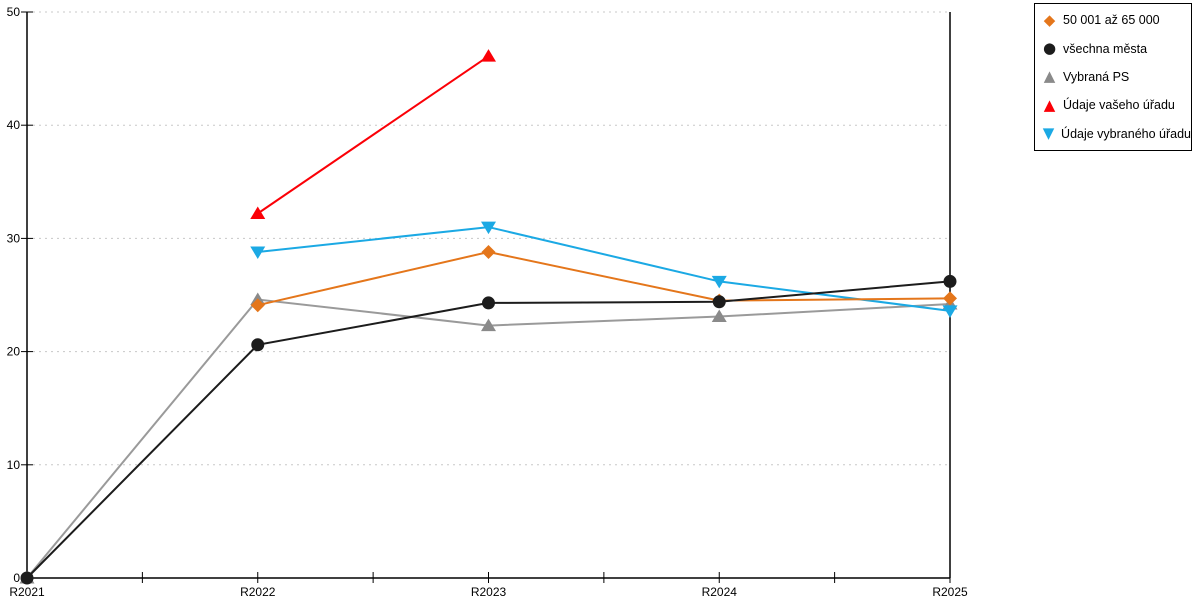  Describe the element at coordinates (1126, 133) in the screenshot. I see `legend-label: Údaje vybraného úřadu` at that location.